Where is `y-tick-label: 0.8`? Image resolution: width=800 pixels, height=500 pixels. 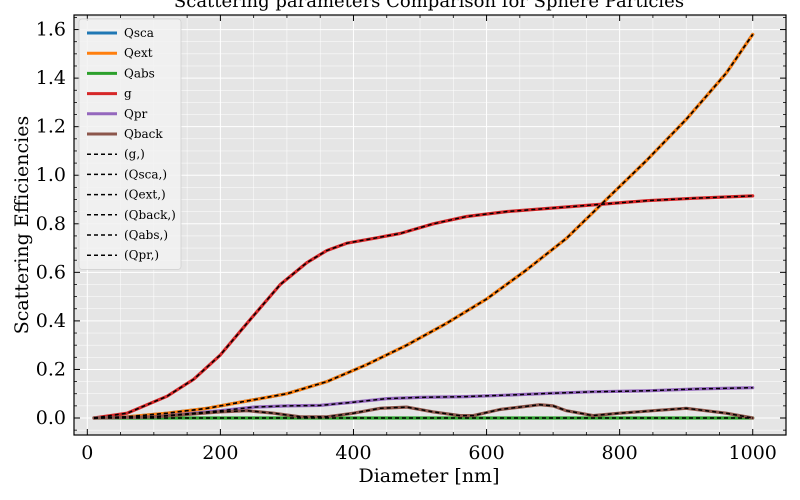
y-tick-label: 0.8 is located at coordinates (51, 224).